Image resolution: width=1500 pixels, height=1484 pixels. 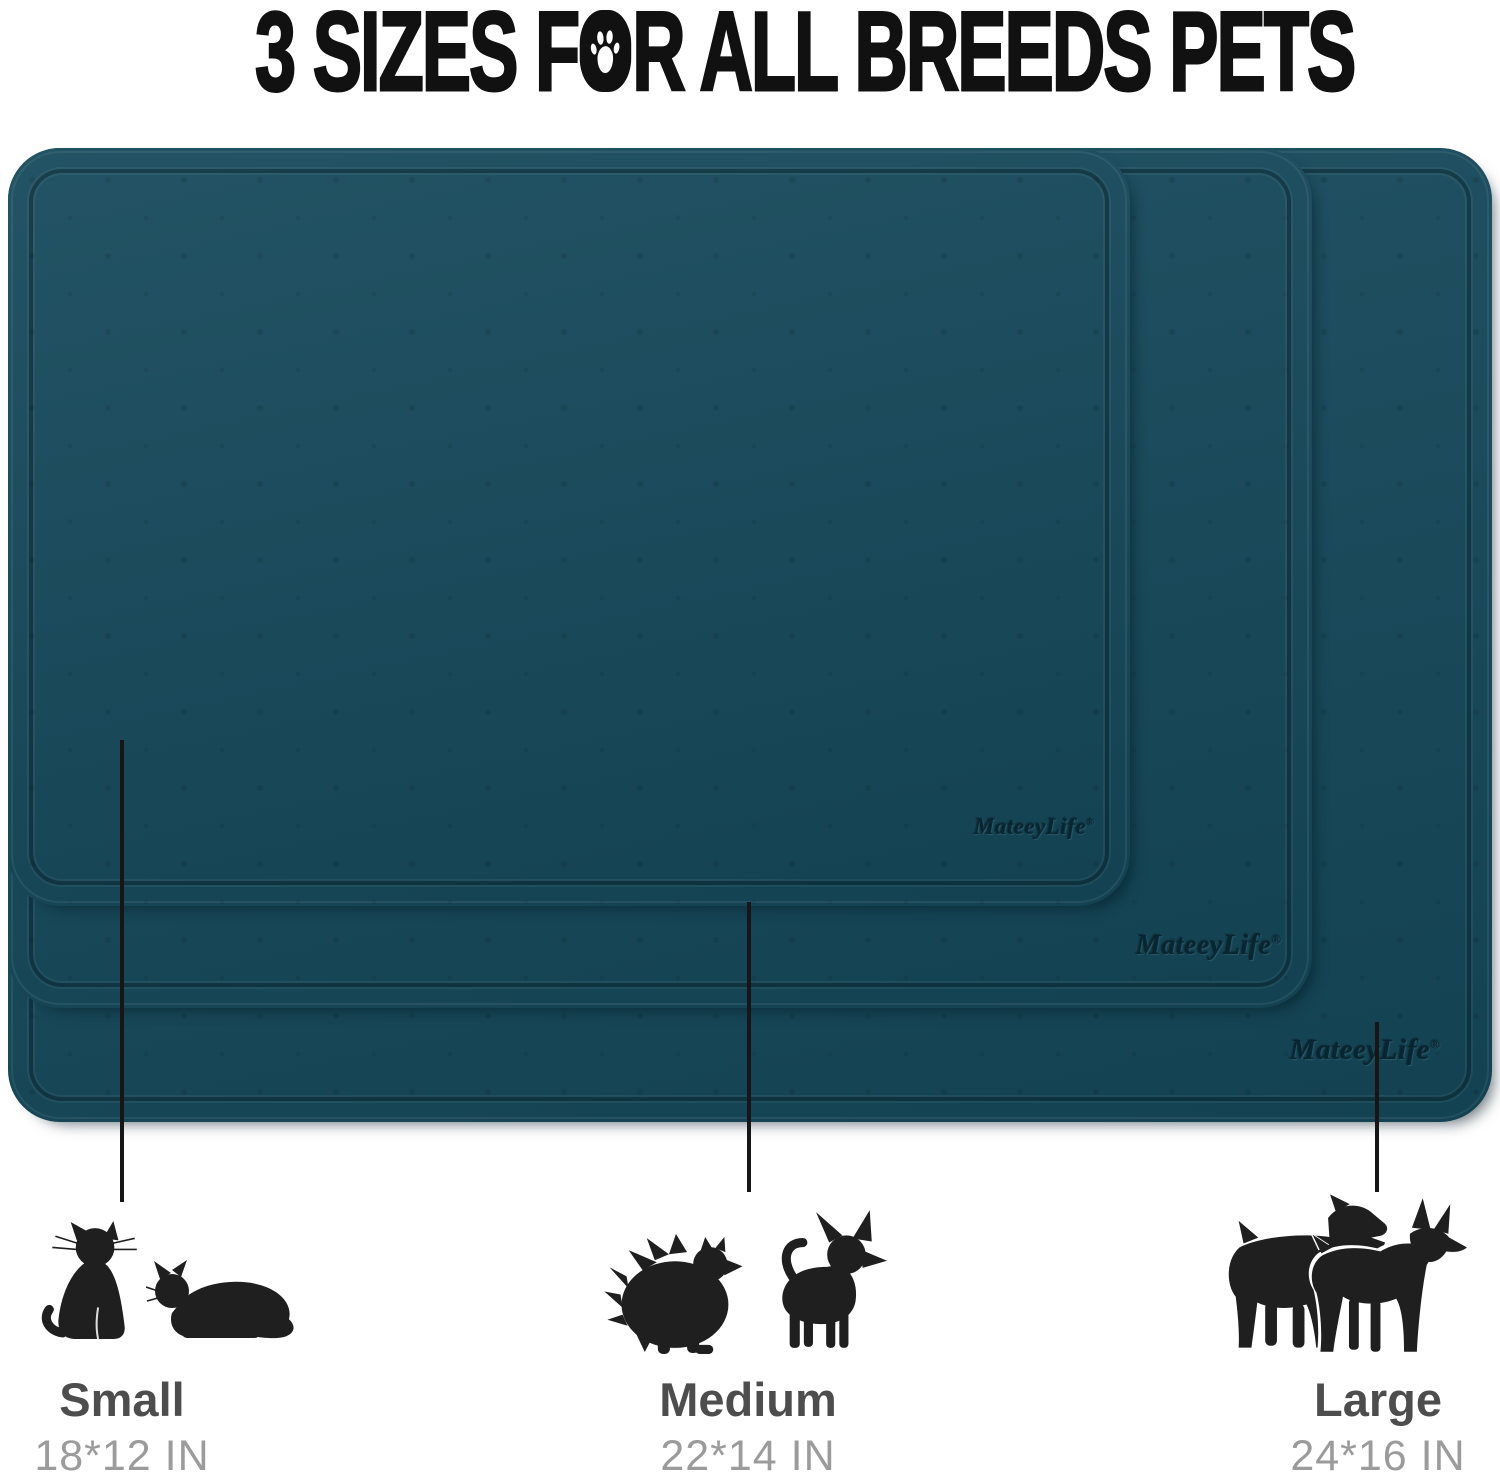 I want to click on cat-sitting-icon, so click(x=91, y=1282).